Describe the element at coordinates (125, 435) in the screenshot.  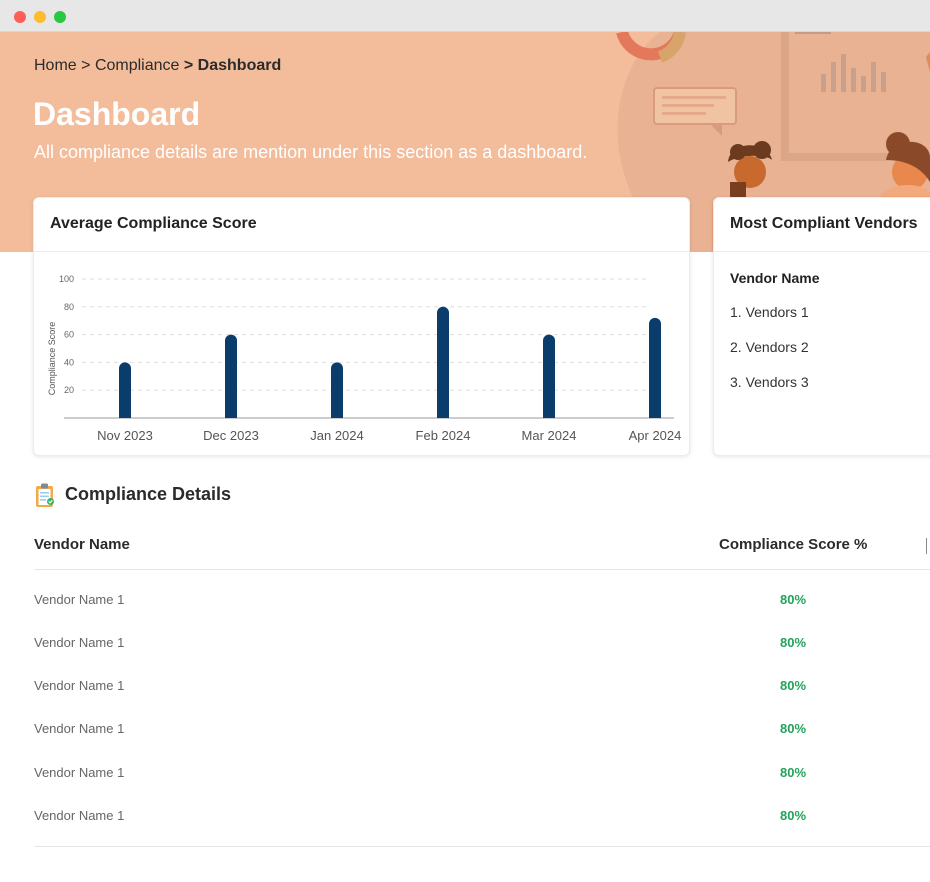
I see `x-tick-label: Nov 2023` at that location.